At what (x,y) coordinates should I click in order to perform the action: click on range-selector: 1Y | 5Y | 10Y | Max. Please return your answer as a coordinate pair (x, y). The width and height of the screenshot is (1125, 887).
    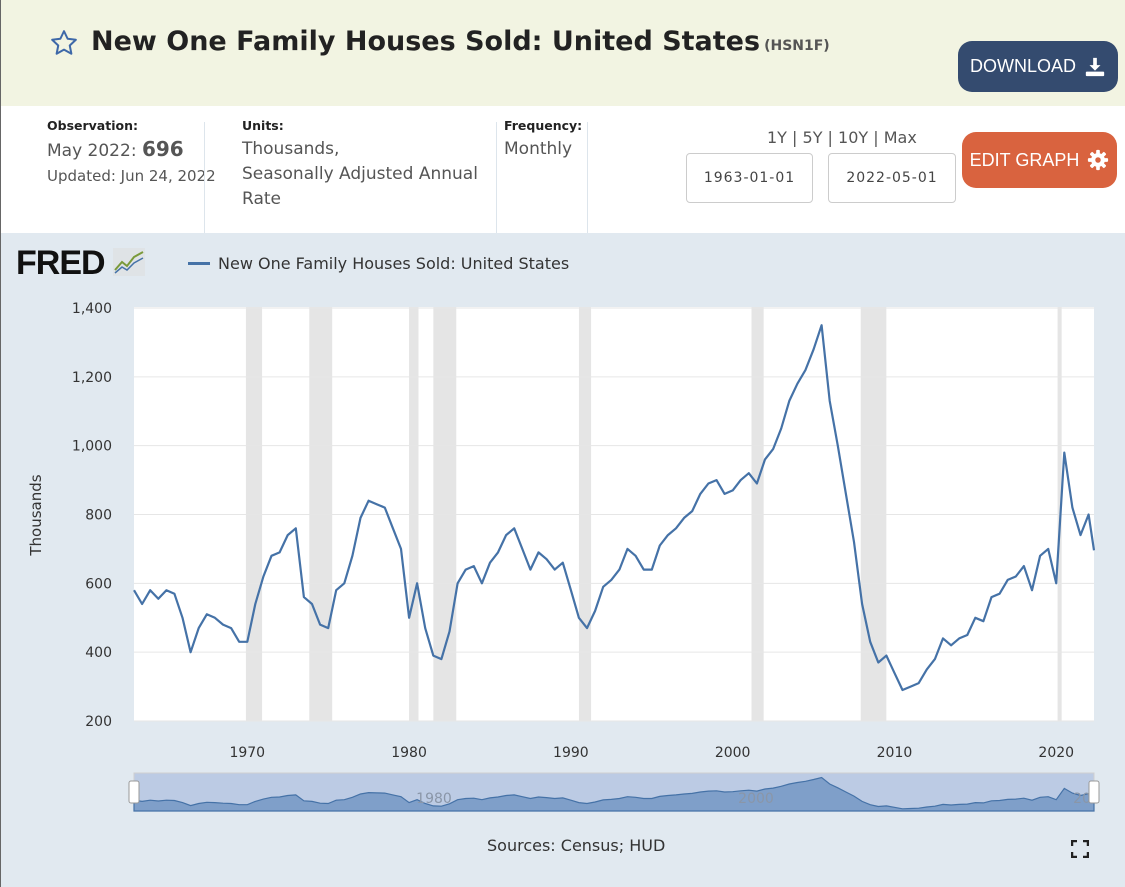
    Looking at the image, I should click on (842, 137).